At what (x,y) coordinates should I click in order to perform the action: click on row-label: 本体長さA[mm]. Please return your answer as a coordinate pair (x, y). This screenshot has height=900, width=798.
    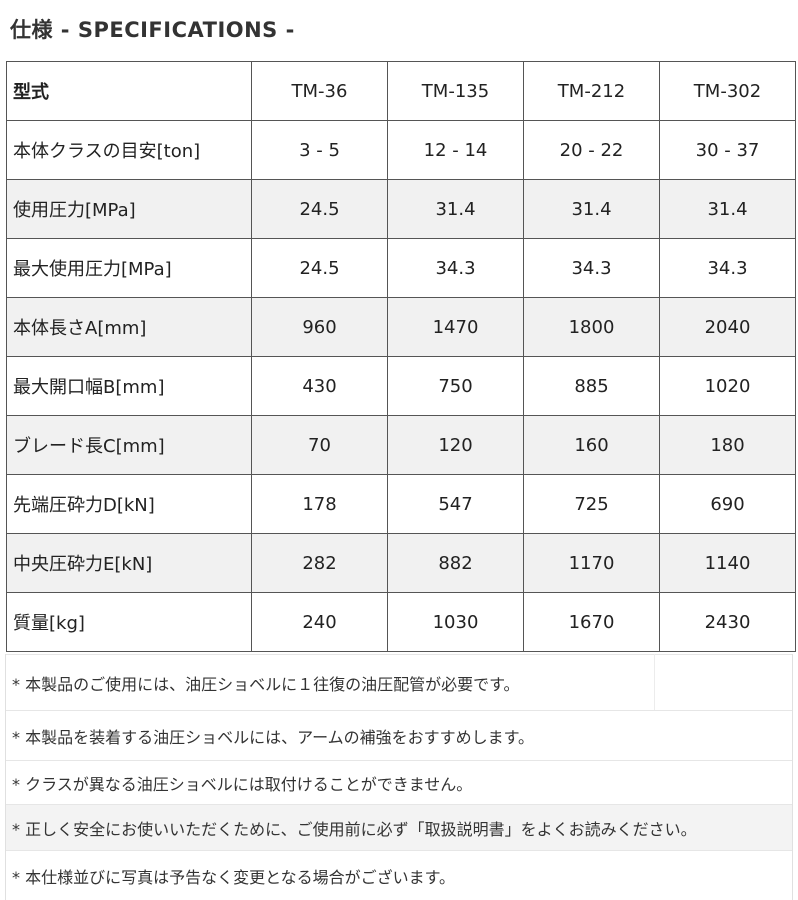
    Looking at the image, I should click on (129, 327).